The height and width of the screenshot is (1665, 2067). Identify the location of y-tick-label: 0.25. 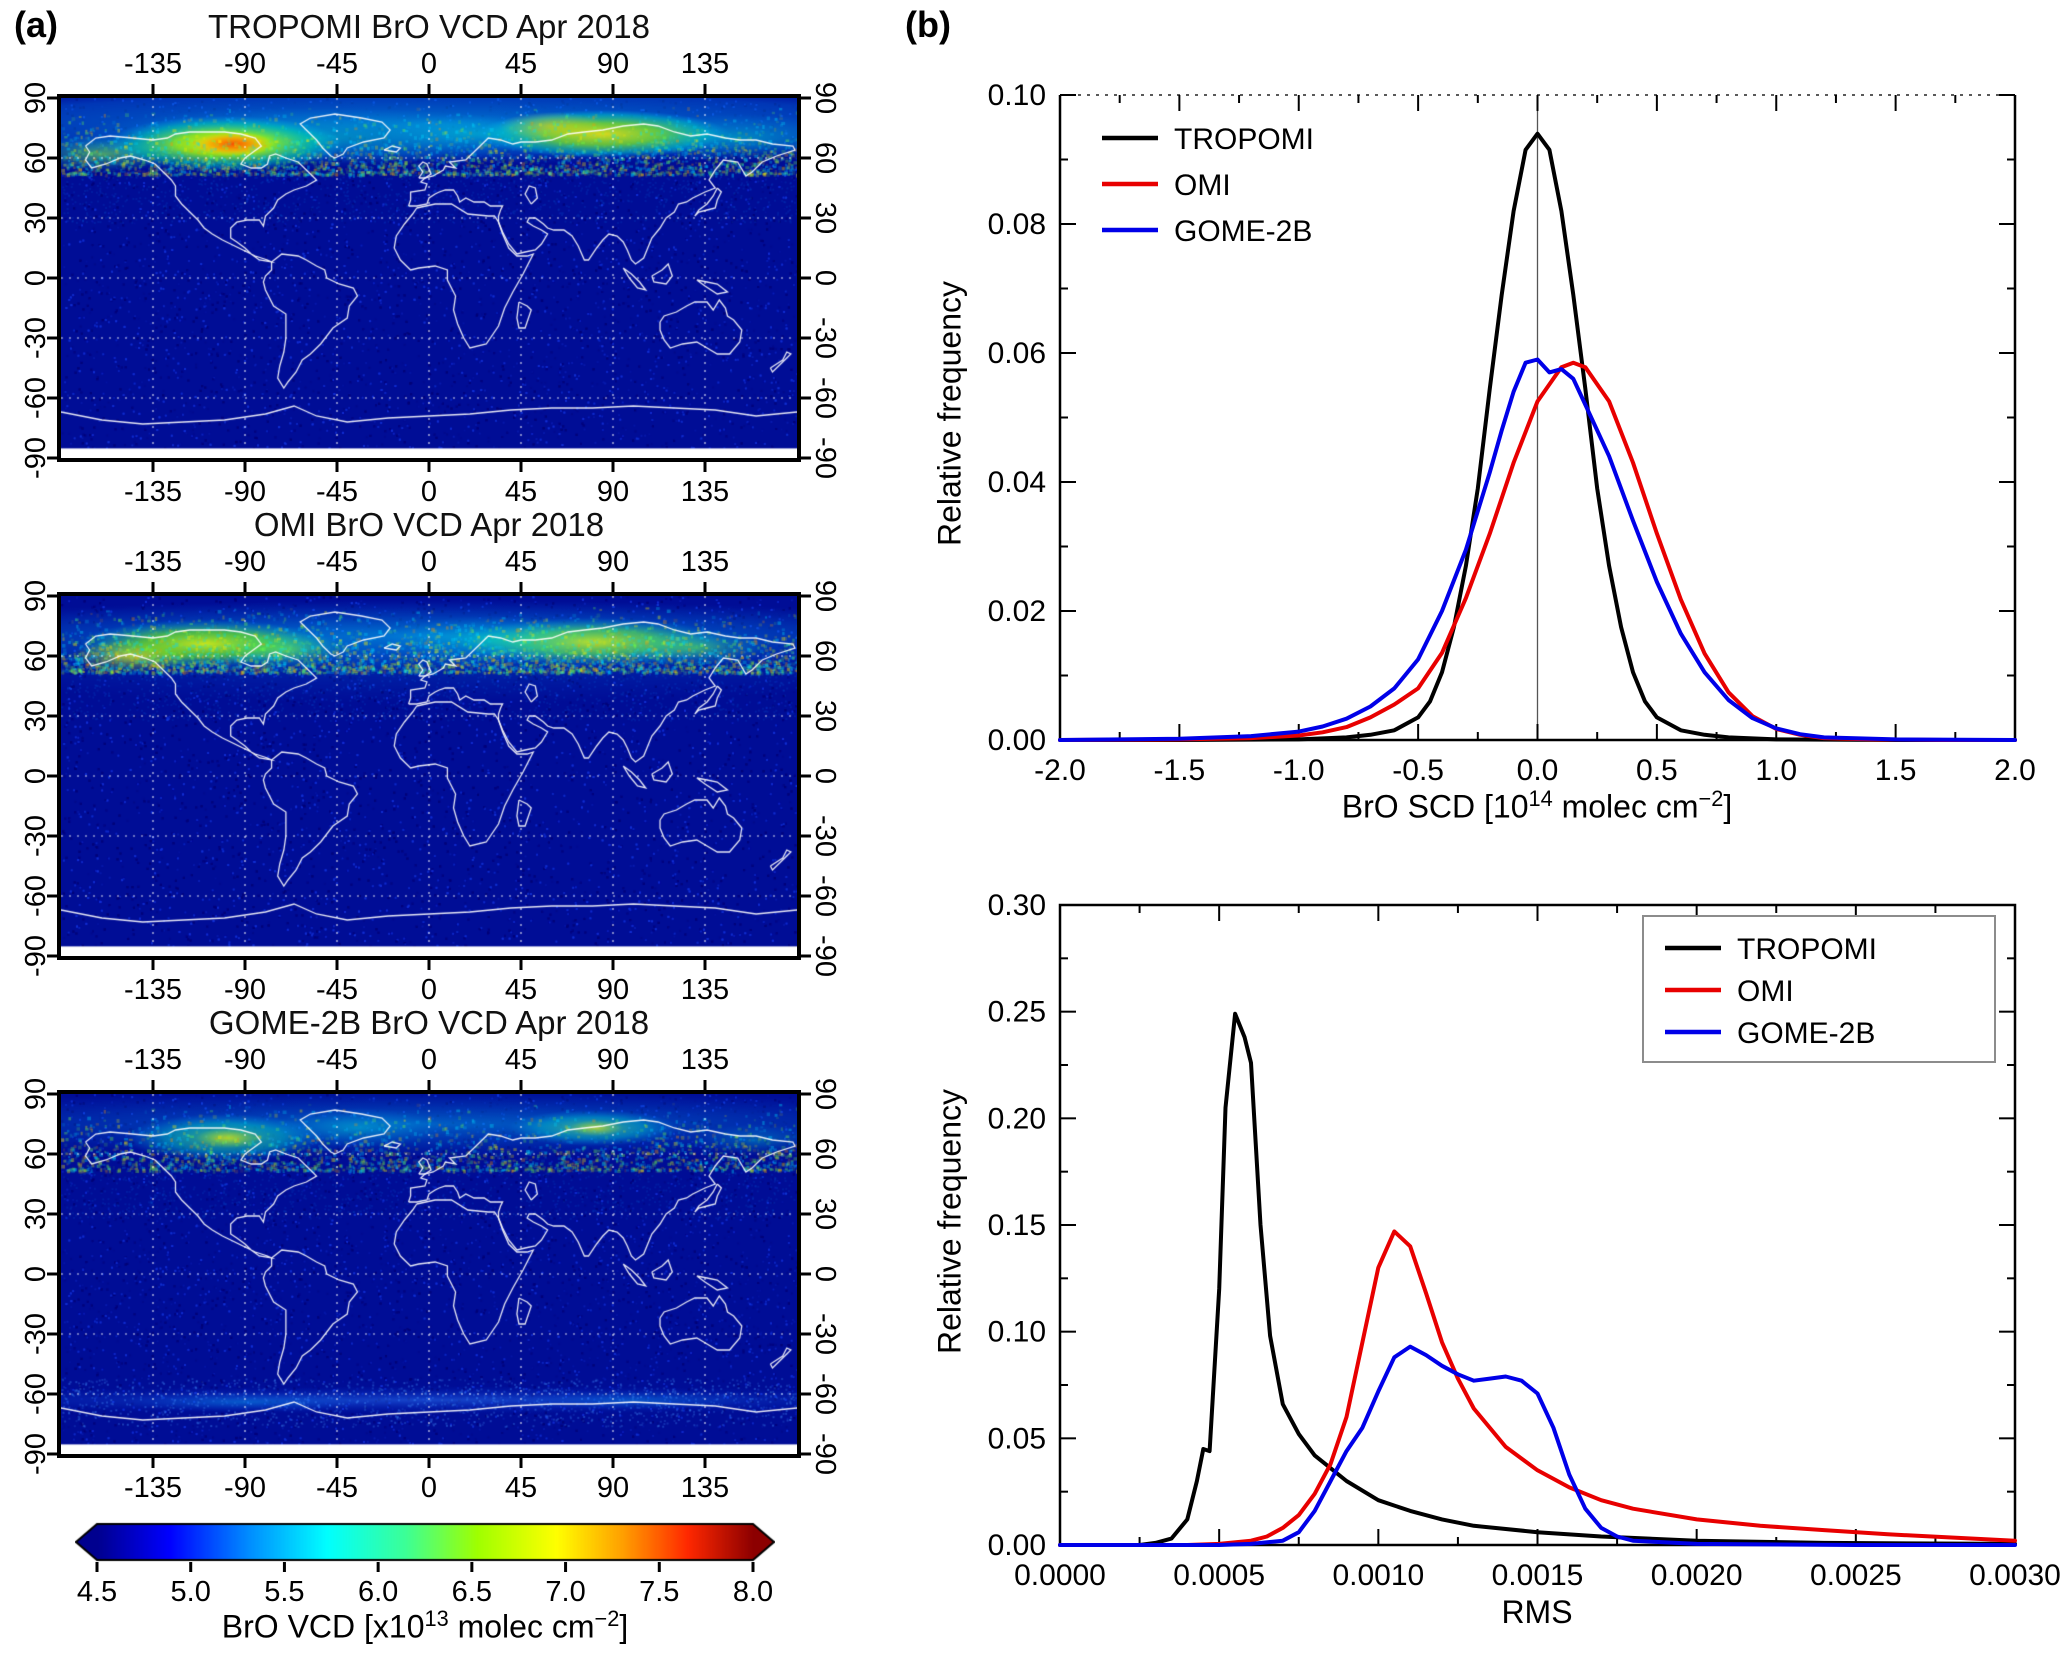
(1017, 1012).